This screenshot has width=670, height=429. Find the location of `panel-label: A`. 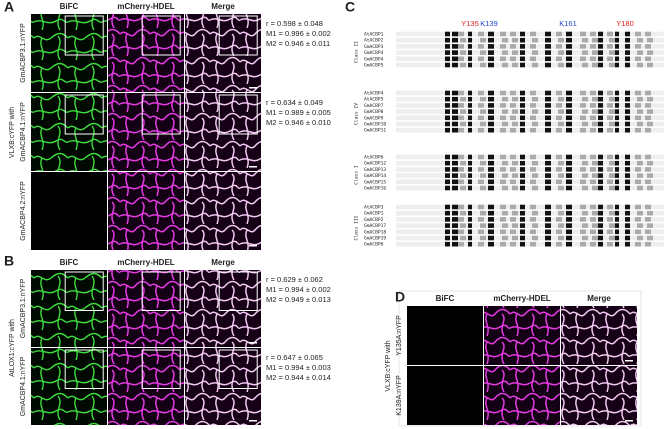

panel-label: A is located at coordinates (9, 7).